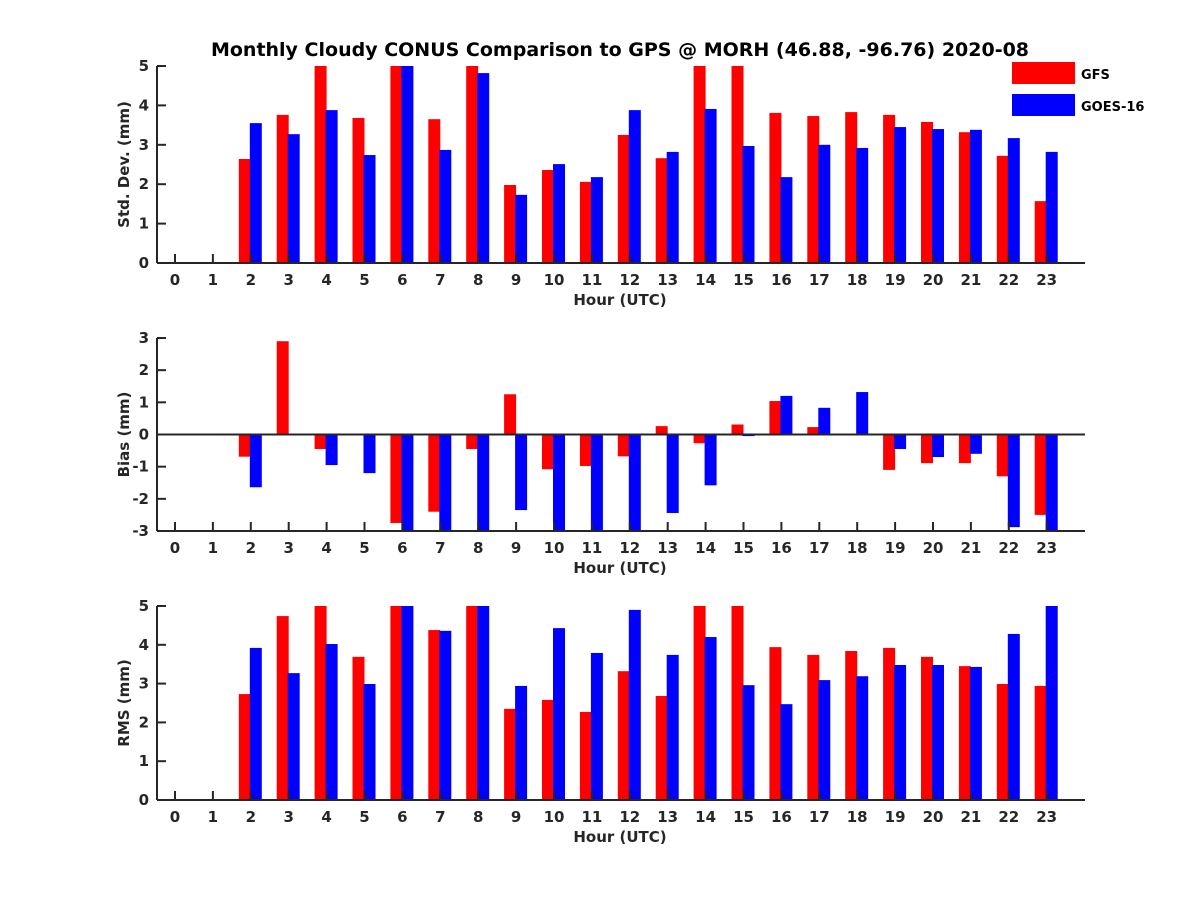  Describe the element at coordinates (619, 837) in the screenshot. I see `x-axis-label-rms: Hour (UTC)` at that location.